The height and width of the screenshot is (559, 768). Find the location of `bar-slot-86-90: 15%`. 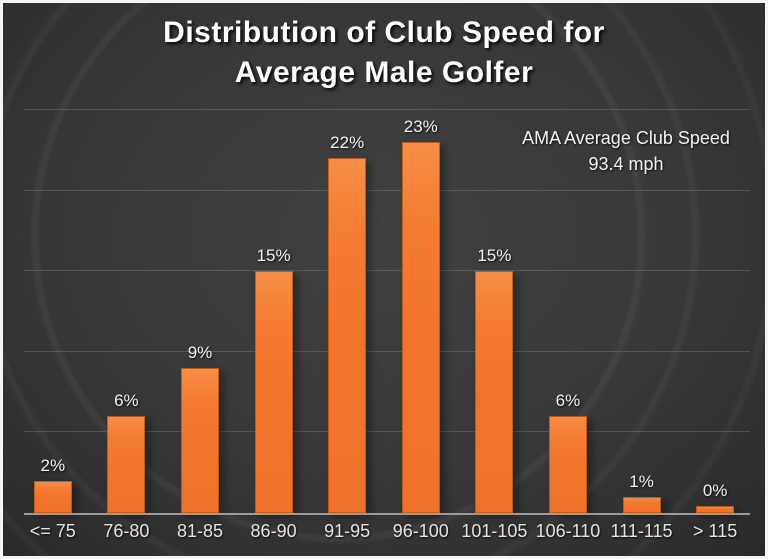

bar-slot-86-90: 15% is located at coordinates (274, 379).